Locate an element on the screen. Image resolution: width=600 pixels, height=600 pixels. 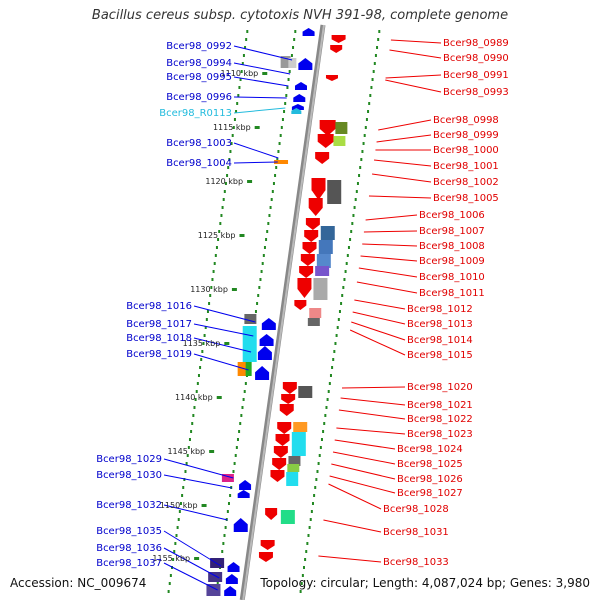
gene-label-right: Bcer98_1024 is located at coordinates (430, 449).